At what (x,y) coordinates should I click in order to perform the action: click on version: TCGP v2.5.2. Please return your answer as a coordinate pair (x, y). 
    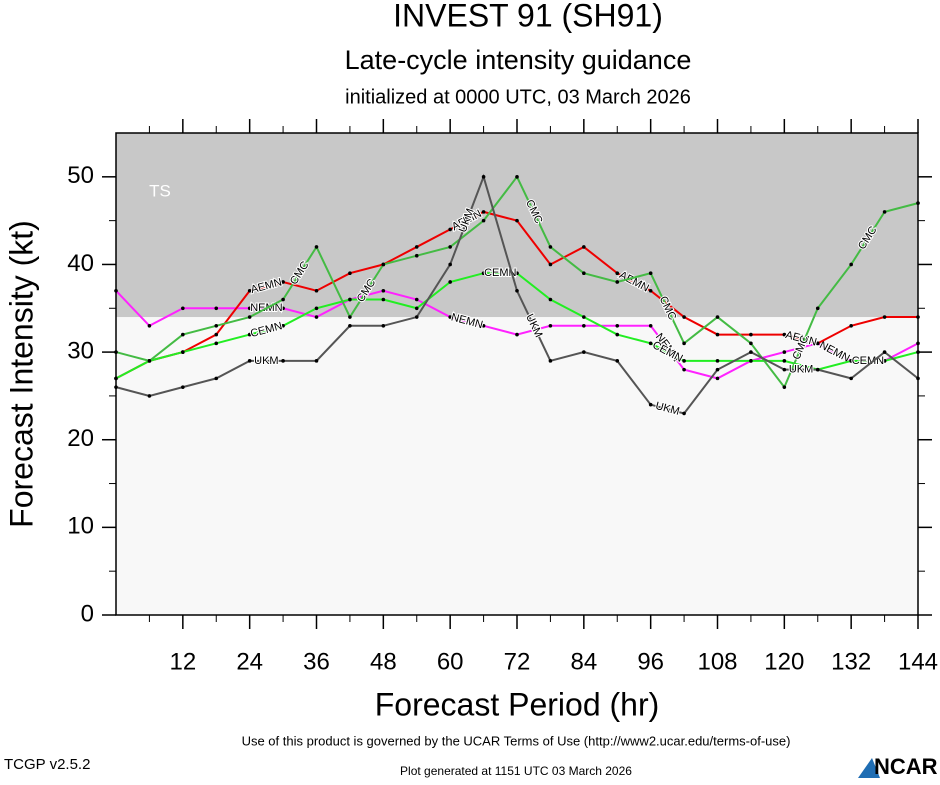
    Looking at the image, I should click on (47, 764).